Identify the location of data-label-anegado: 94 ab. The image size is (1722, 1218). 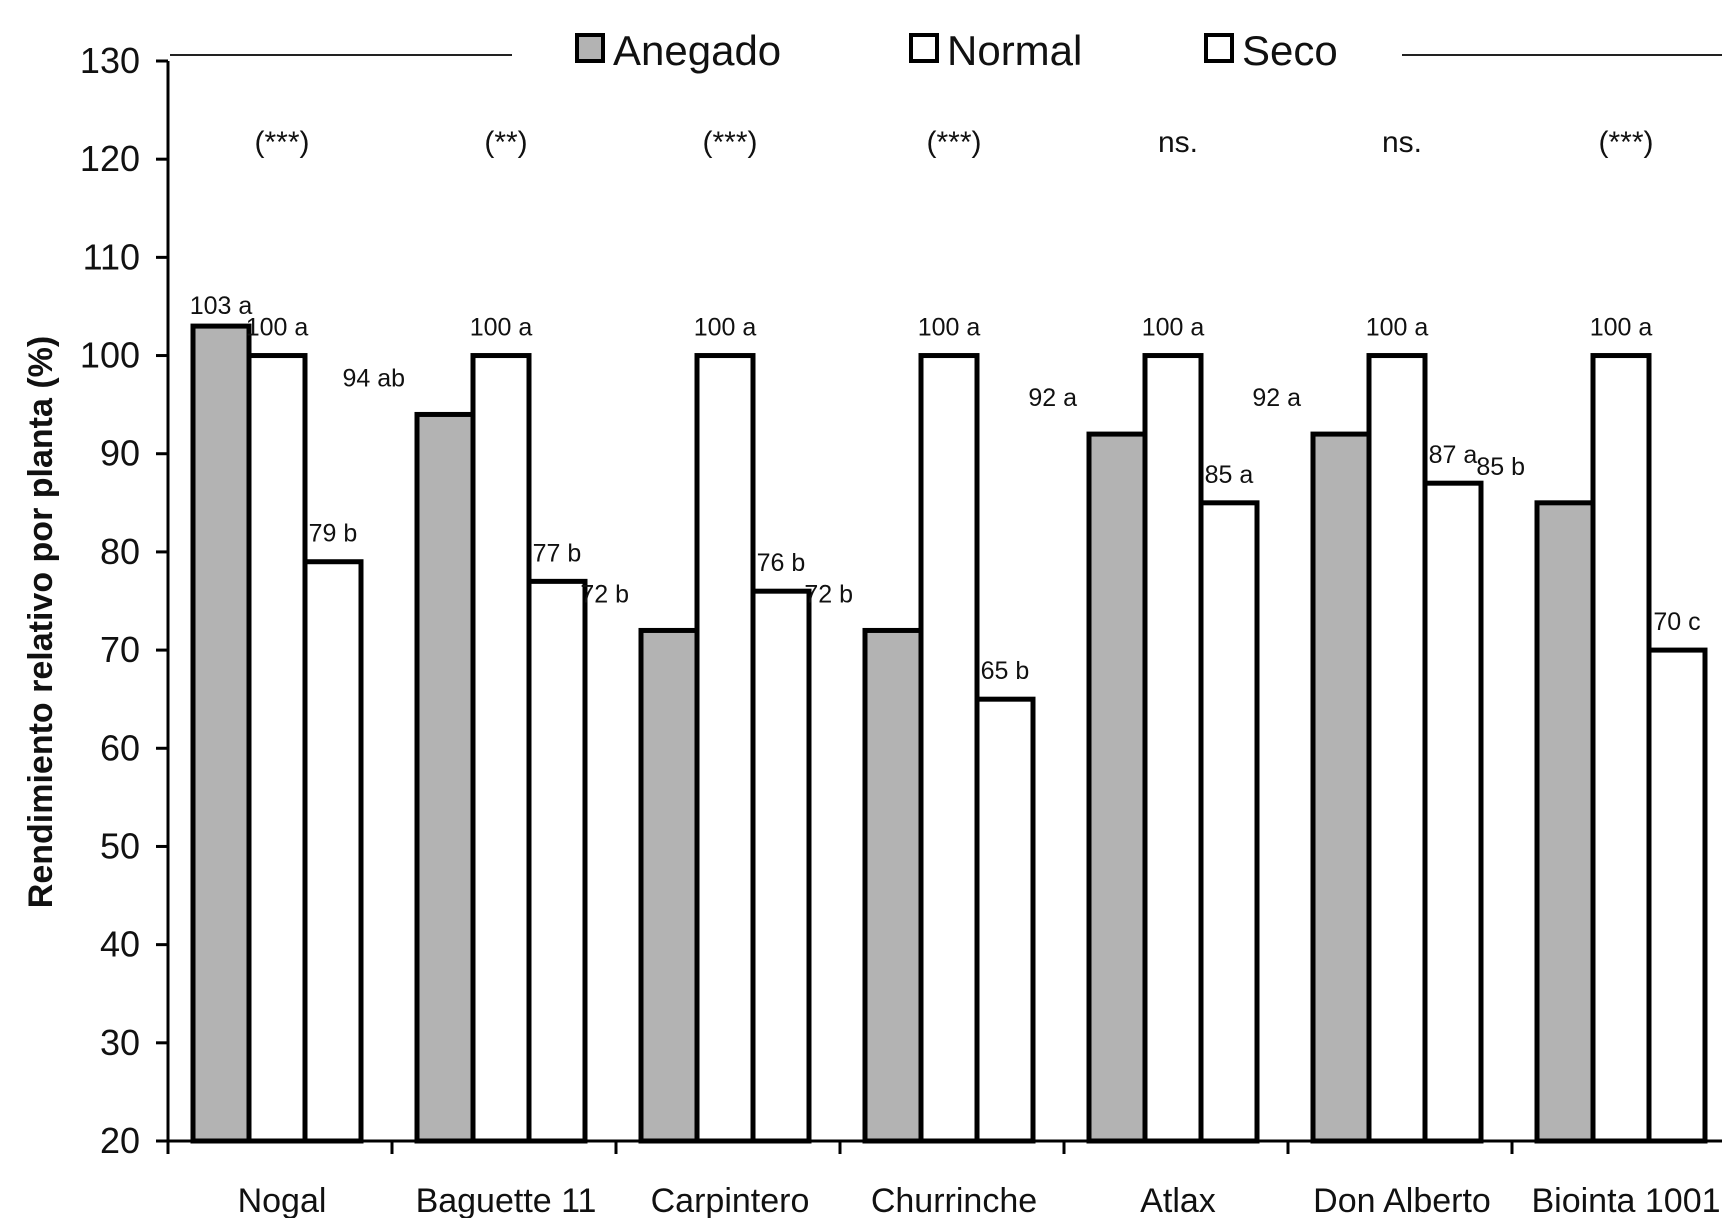
(373, 378).